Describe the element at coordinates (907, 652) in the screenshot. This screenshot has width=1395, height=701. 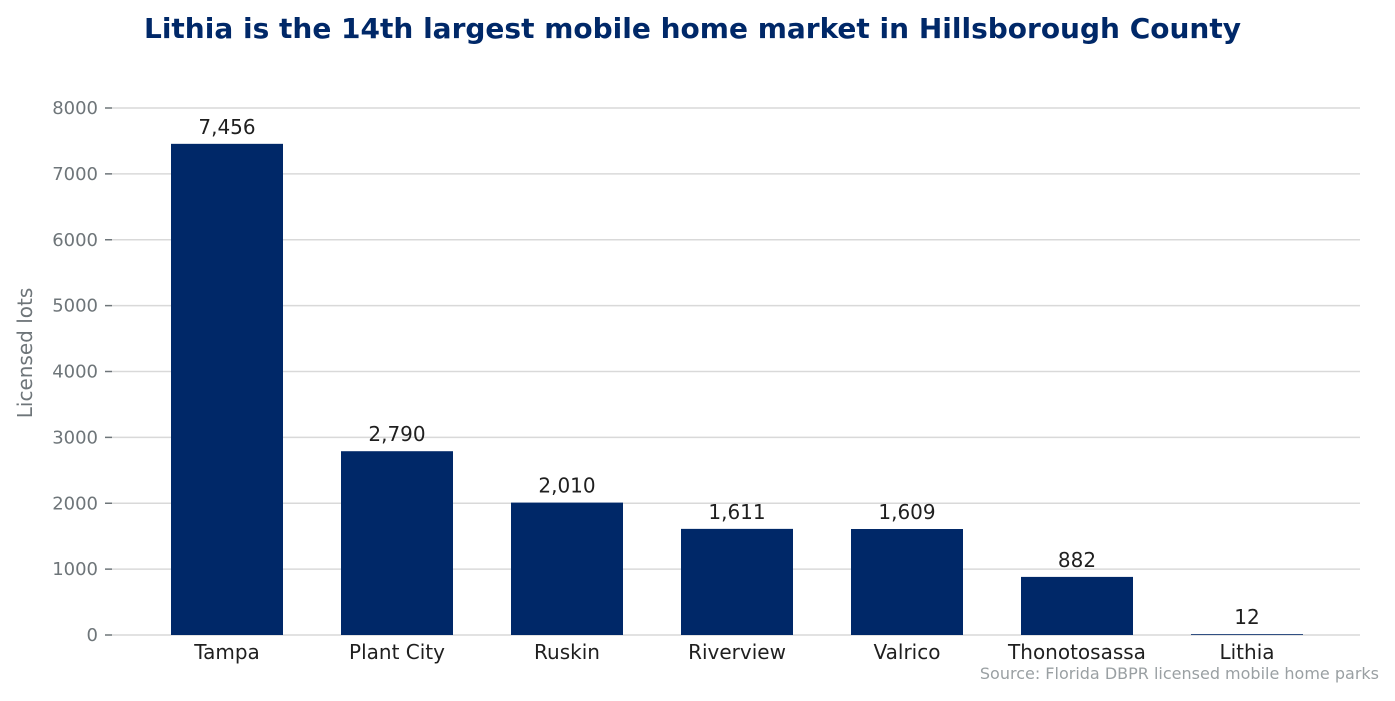
I see `x-tick-label: Valrico` at that location.